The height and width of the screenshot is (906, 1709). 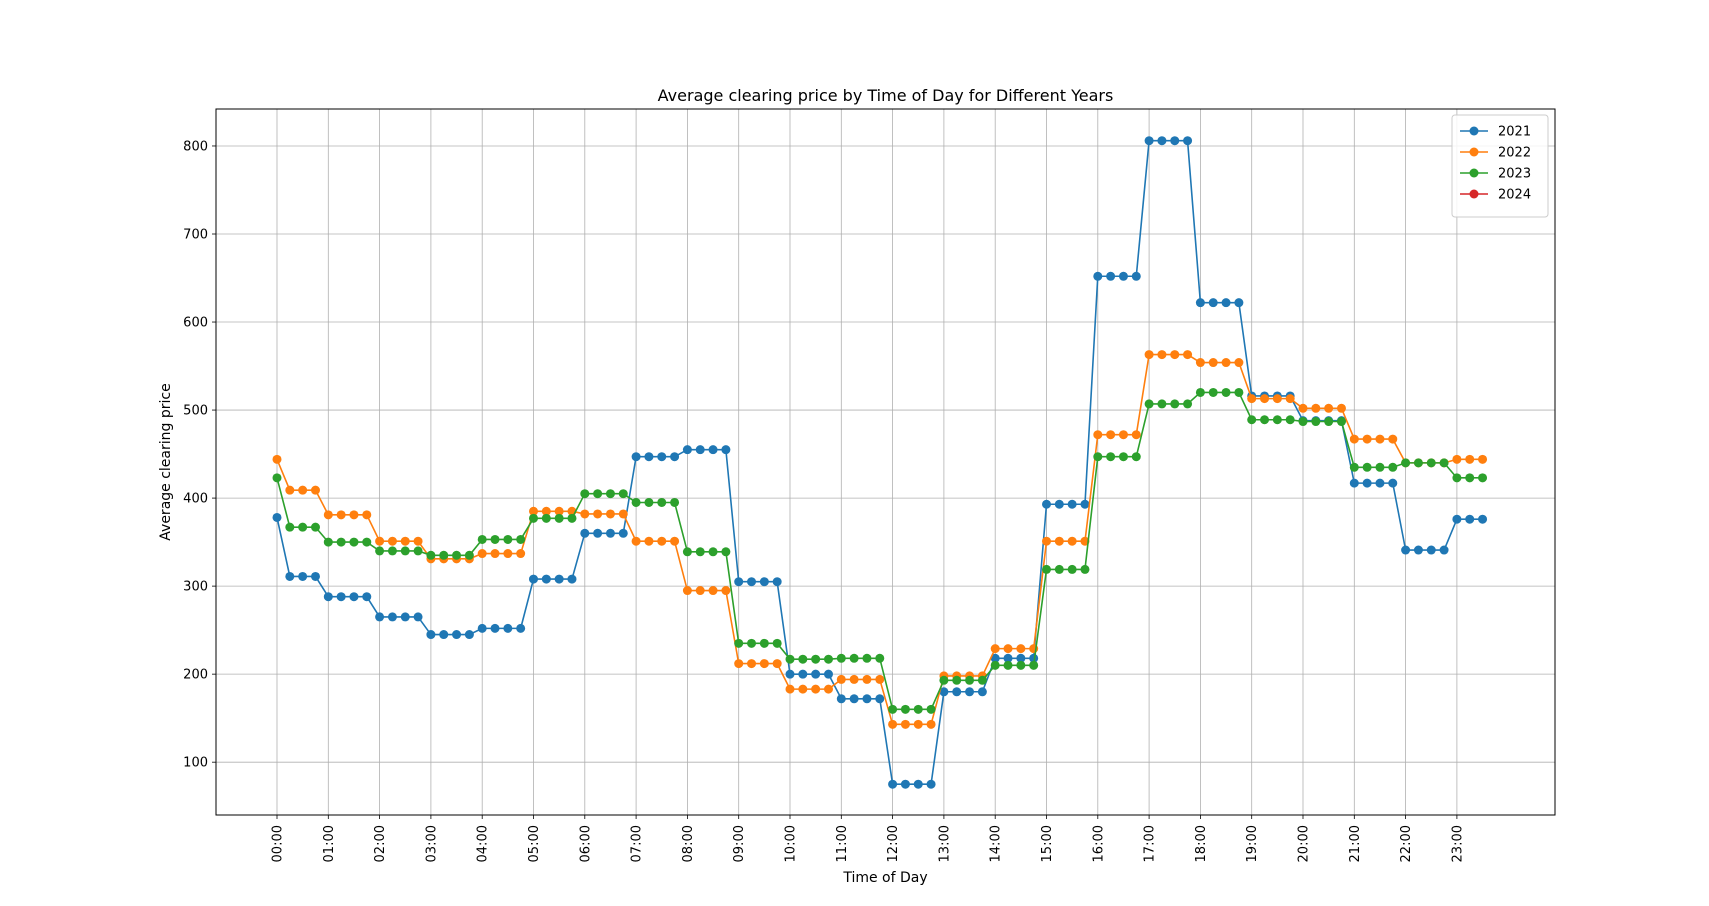 I want to click on legend-marker, so click(x=1474, y=173).